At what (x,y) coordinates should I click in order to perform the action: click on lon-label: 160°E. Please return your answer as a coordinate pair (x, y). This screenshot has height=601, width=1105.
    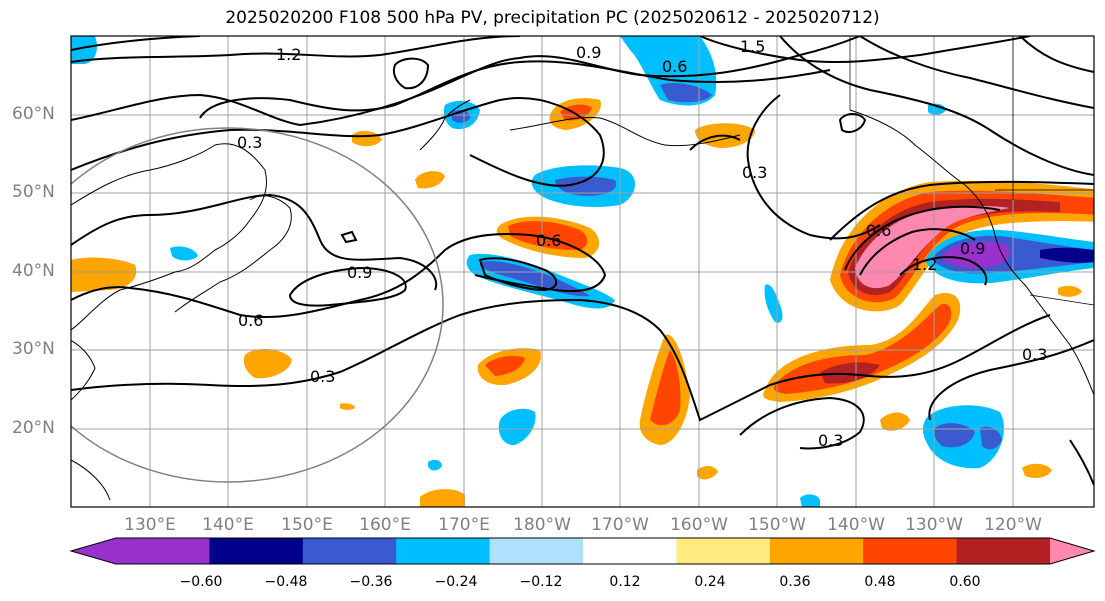
    Looking at the image, I should click on (385, 525).